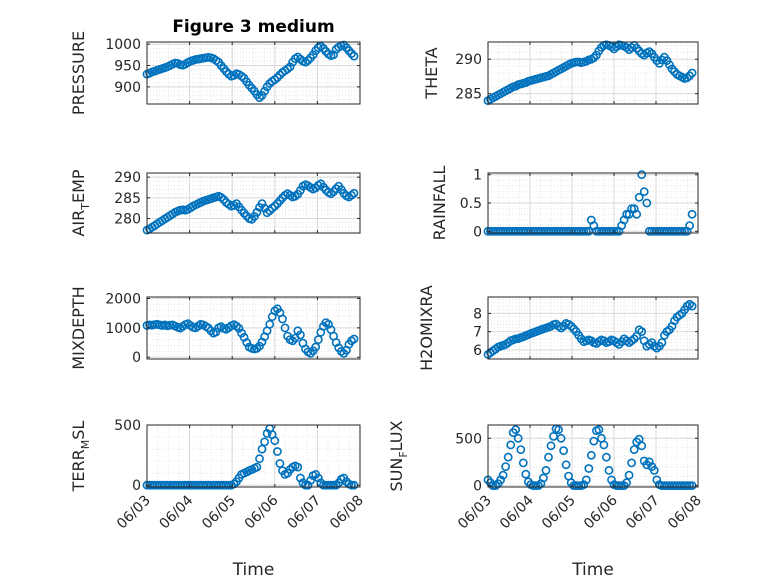 This screenshot has width=778, height=583. I want to click on rainfall-ylabel: RAINFALL, so click(439, 203).